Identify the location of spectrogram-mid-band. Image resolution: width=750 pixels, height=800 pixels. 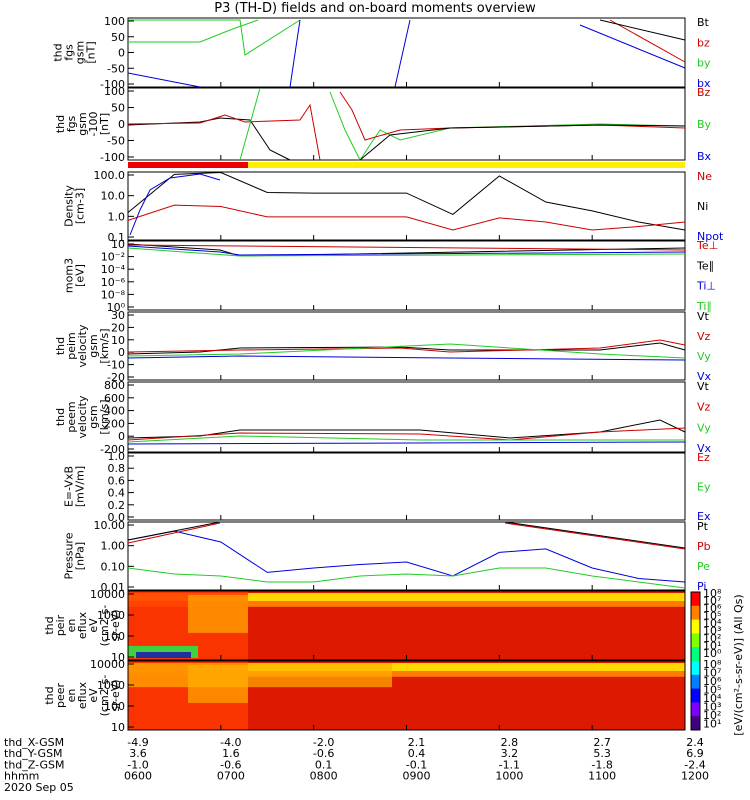
(260, 675).